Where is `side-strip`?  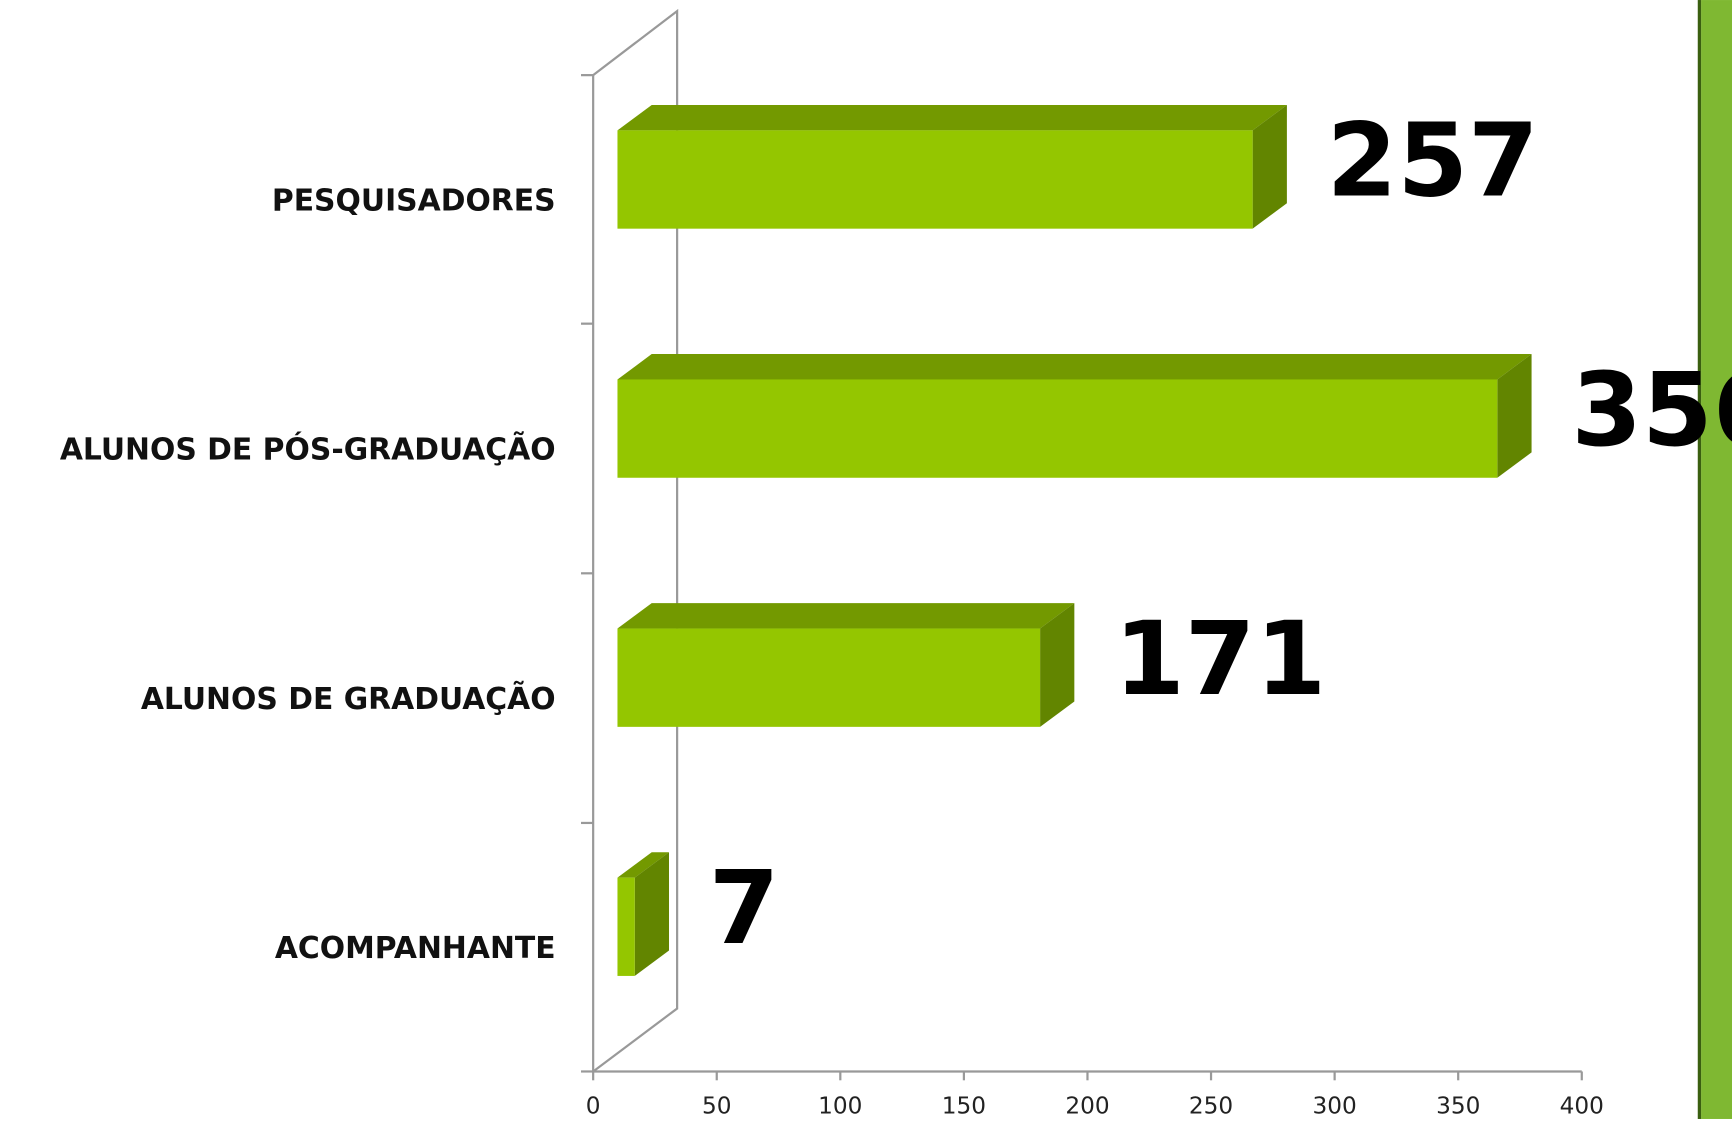 side-strip is located at coordinates (1716, 559).